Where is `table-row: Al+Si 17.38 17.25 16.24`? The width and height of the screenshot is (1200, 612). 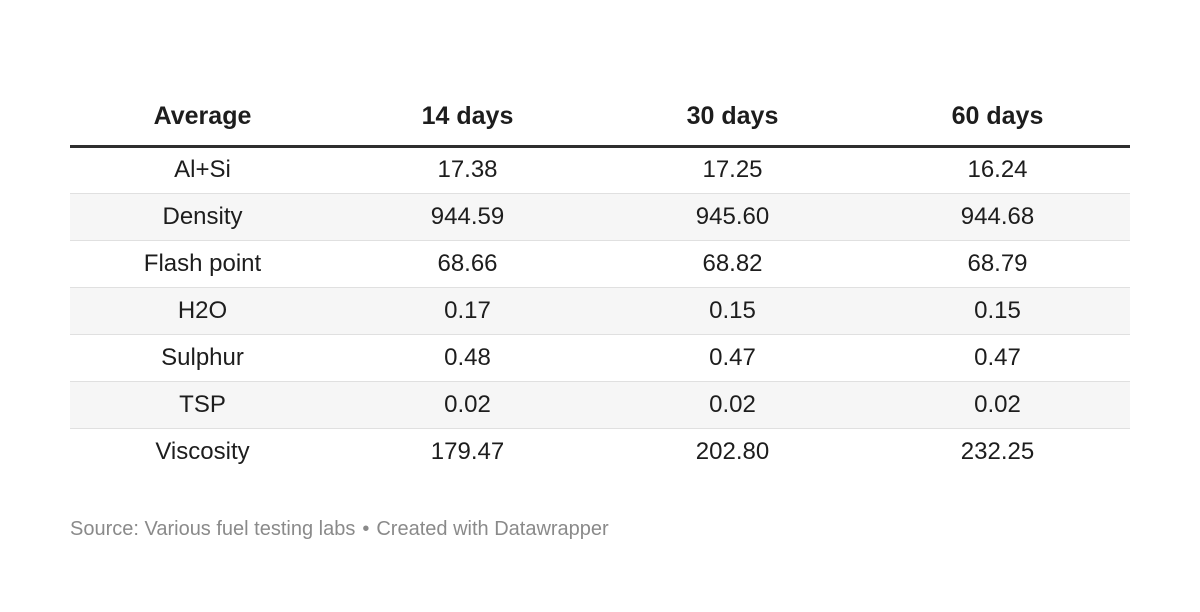
table-row: Al+Si 17.38 17.25 16.24 is located at coordinates (600, 169).